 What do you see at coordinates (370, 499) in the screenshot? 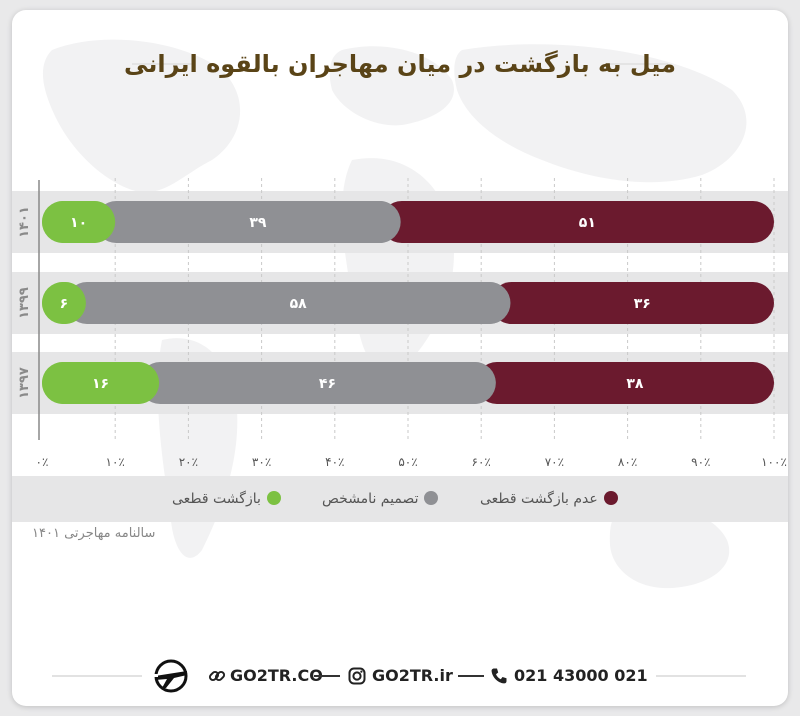
I see `legend-label-undecided: تصمیم نامشخص` at bounding box center [370, 499].